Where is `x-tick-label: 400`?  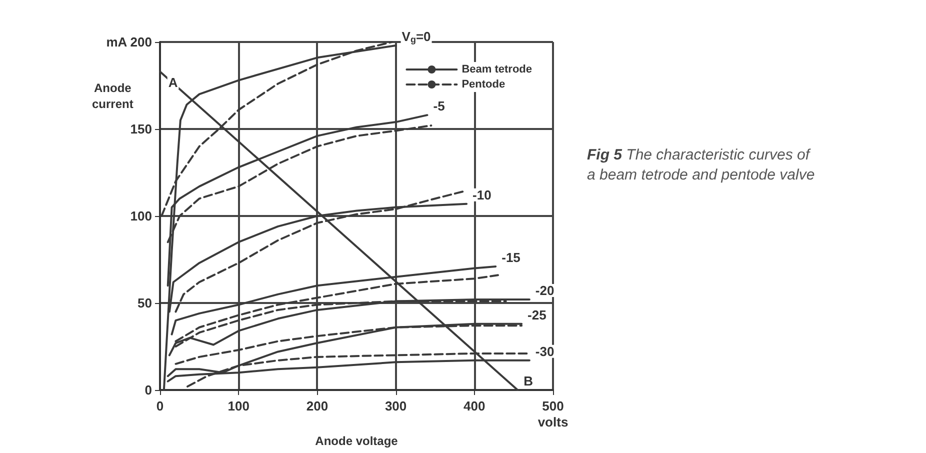 x-tick-label: 400 is located at coordinates (475, 406).